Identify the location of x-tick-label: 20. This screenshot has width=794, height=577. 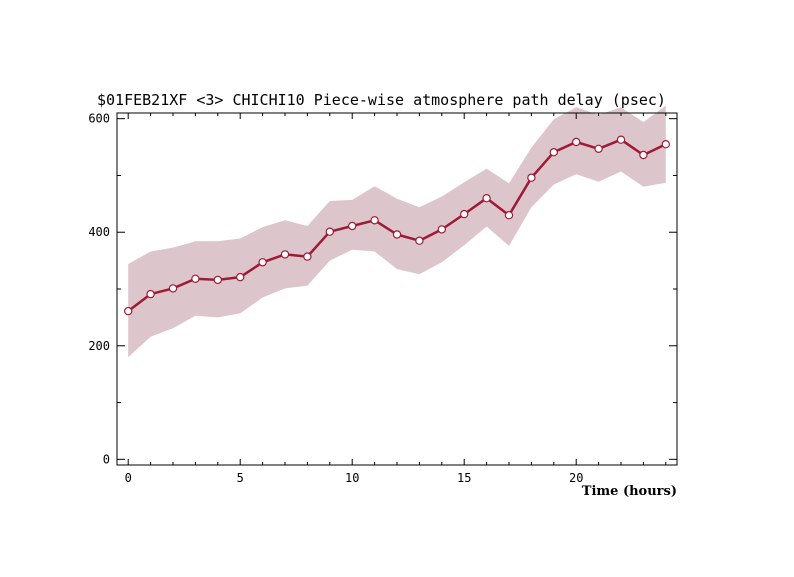
(576, 478).